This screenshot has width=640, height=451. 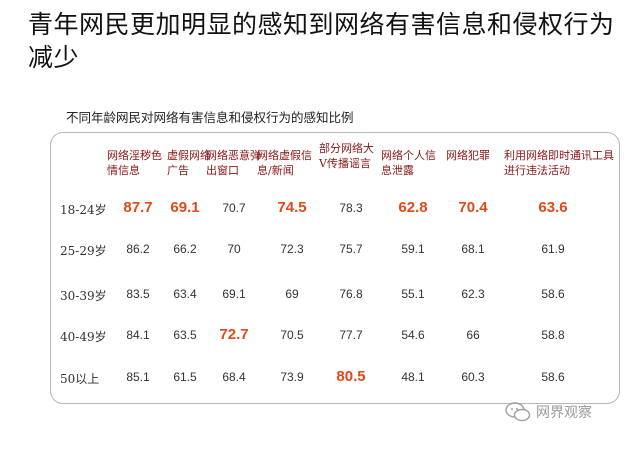 I want to click on row-label: 40-49岁, so click(x=83, y=337).